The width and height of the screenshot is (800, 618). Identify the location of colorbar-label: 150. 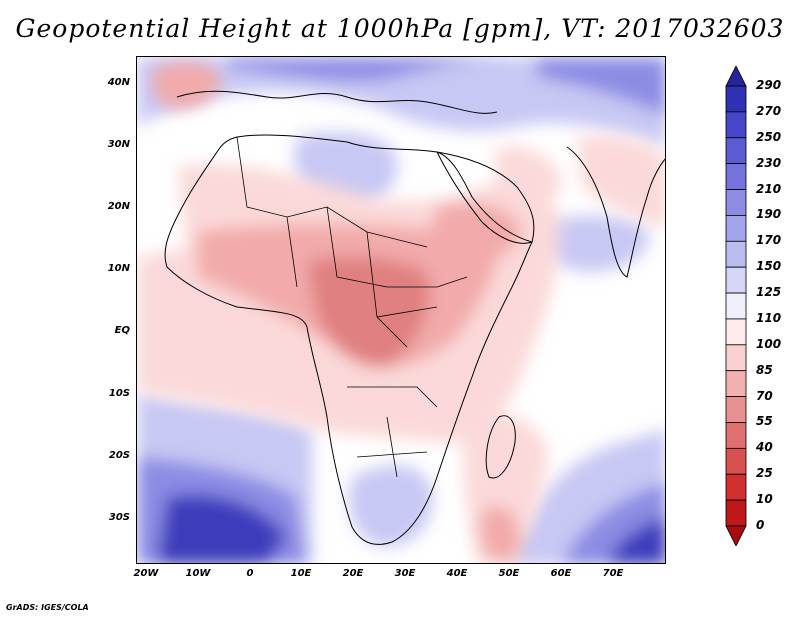
(769, 266).